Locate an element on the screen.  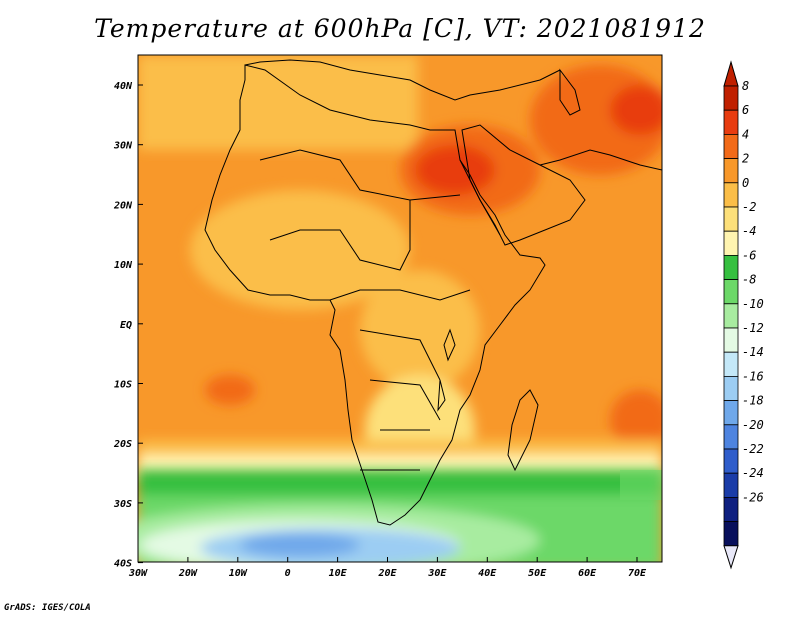
lat-label-20s: 20S is located at coordinates (122, 444).